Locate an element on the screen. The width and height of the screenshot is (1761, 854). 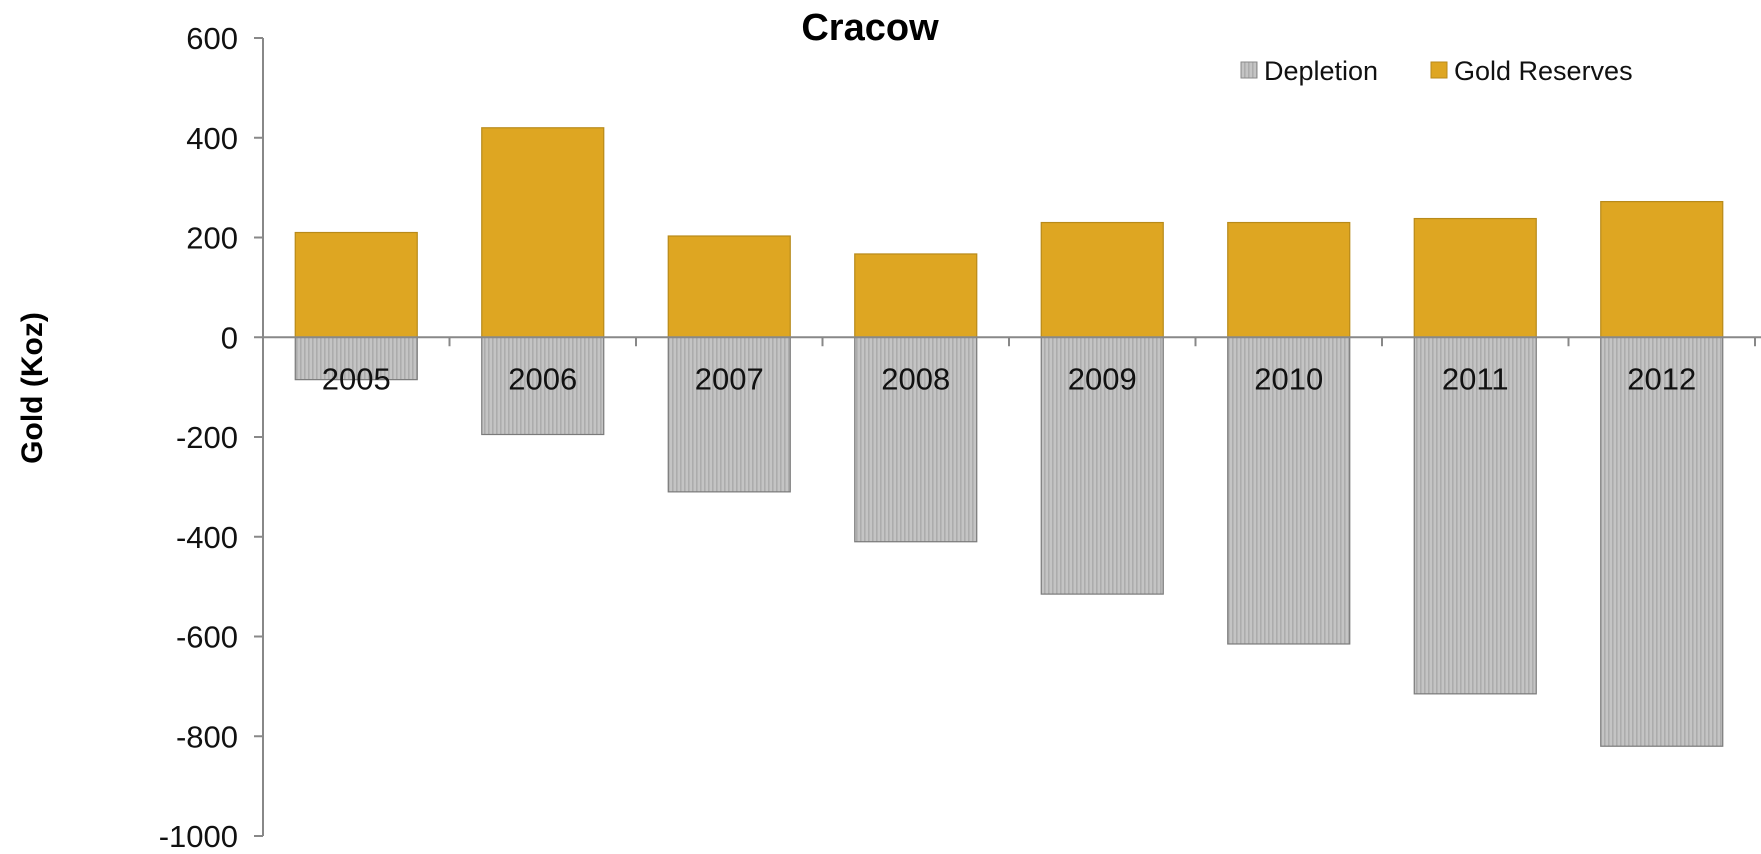
y-axis-ticks: 600 400 200 0 -200 -400 -600 -800 -1000 is located at coordinates (211, 437).